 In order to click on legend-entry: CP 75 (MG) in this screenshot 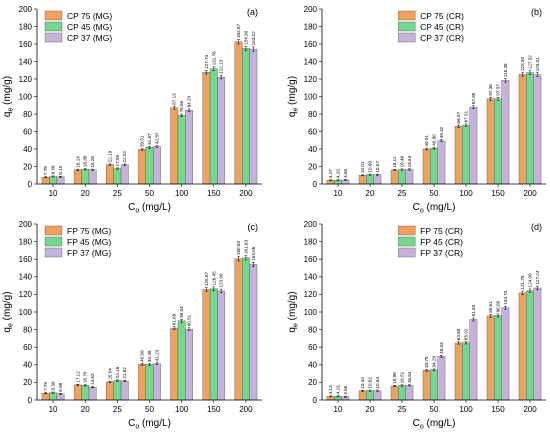, I will do `click(89, 16)`.